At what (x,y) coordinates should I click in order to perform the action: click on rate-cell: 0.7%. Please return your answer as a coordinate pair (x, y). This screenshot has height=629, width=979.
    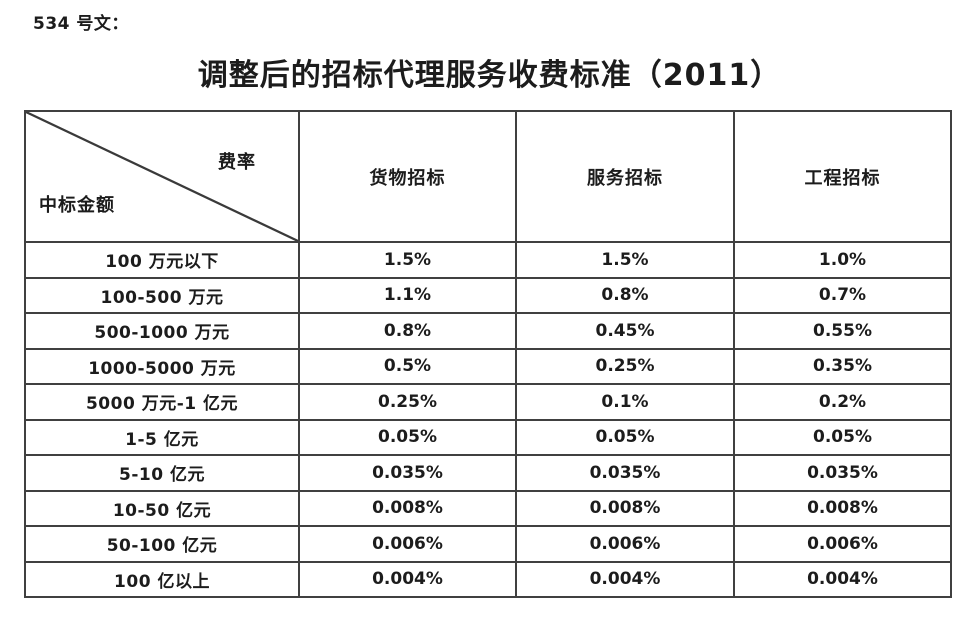
    Looking at the image, I should click on (842, 295).